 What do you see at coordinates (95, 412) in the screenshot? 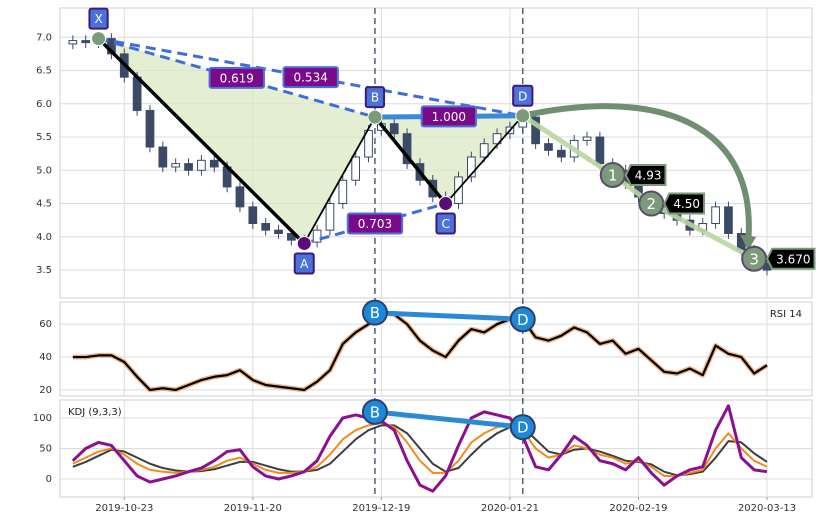
I see `panel-title: KDJ (9,3,3)` at bounding box center [95, 412].